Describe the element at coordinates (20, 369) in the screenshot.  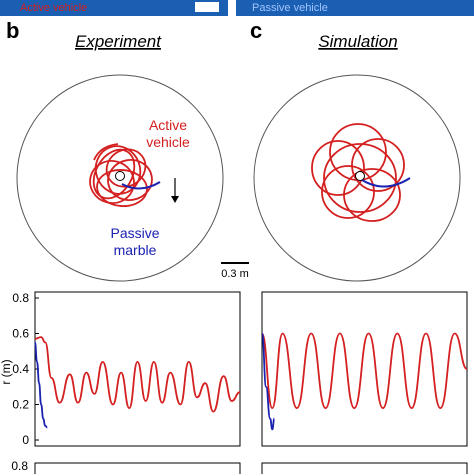
I see `y-tick-label: 0.4` at that location.